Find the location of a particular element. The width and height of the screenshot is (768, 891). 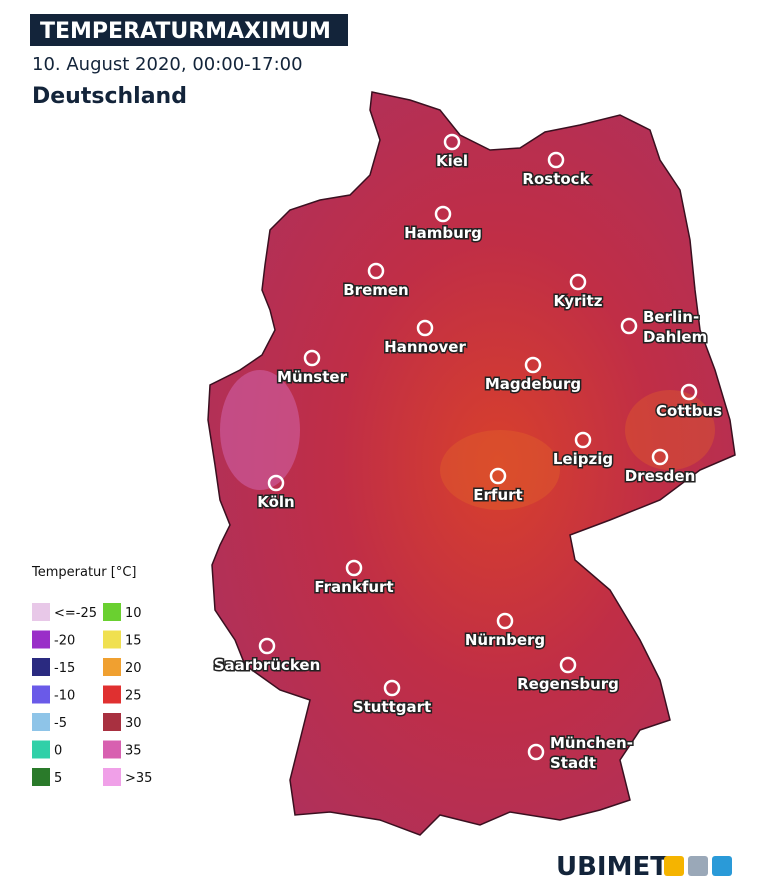

city-label: Dahlem is located at coordinates (675, 337).